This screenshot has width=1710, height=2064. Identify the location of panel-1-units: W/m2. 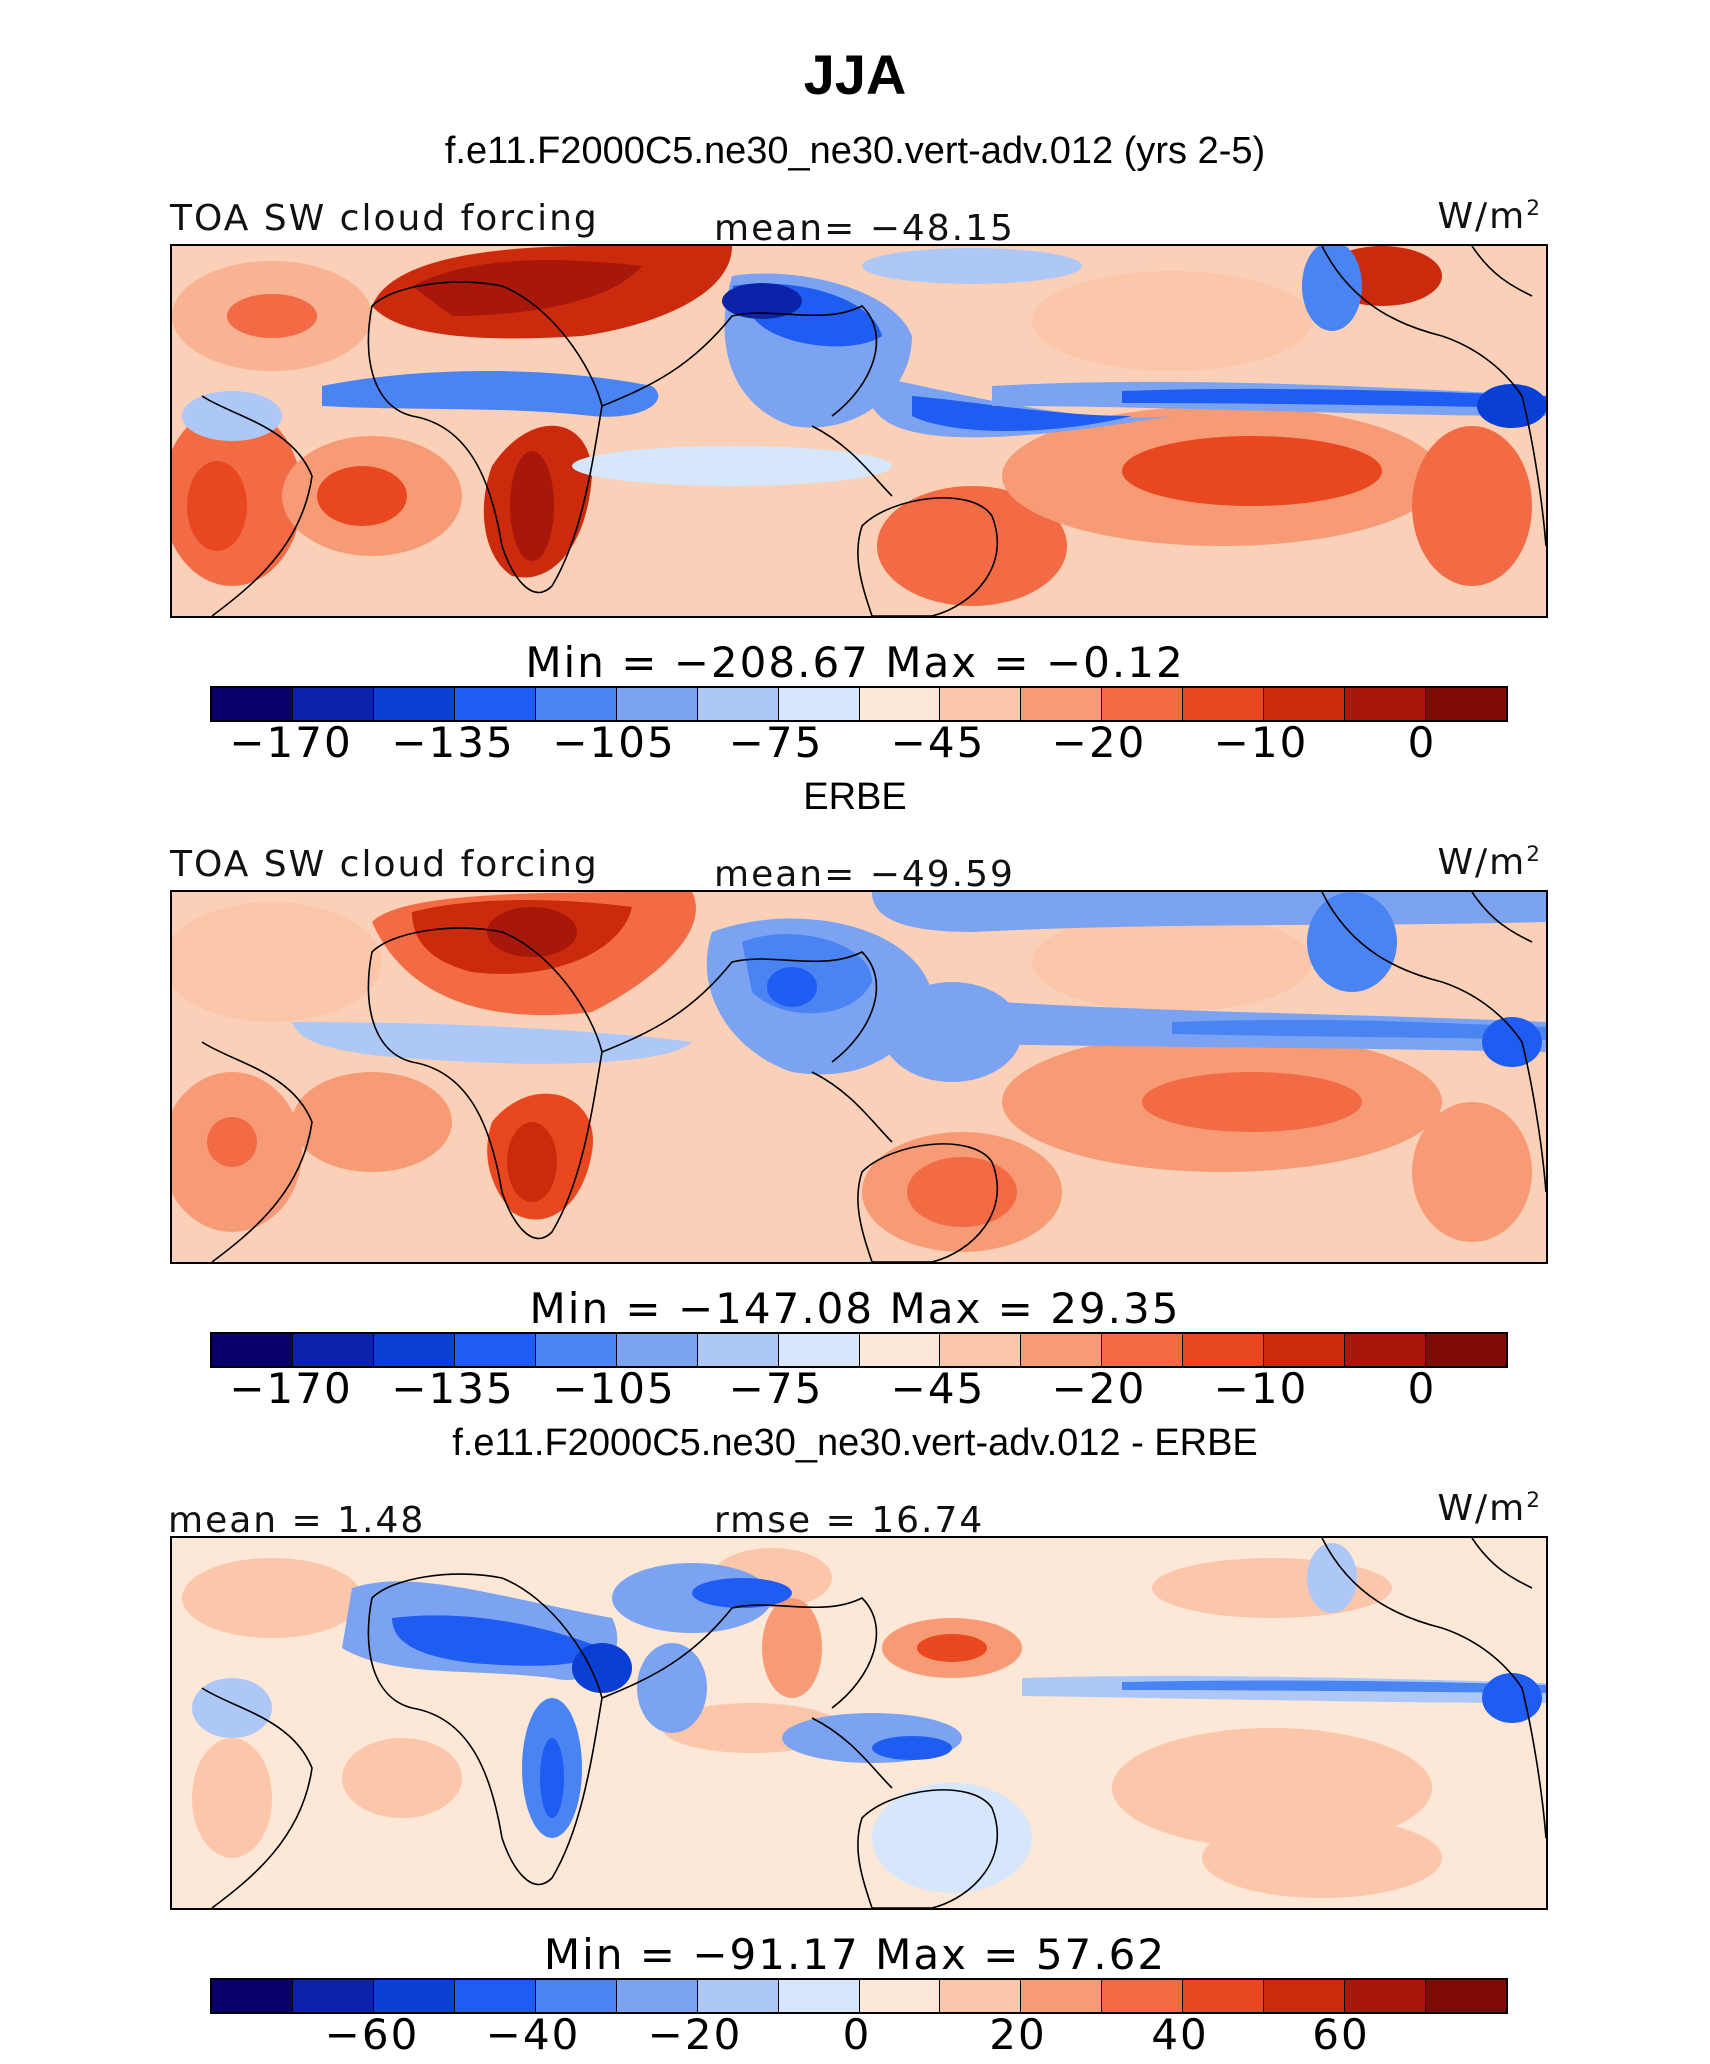
(1489, 216).